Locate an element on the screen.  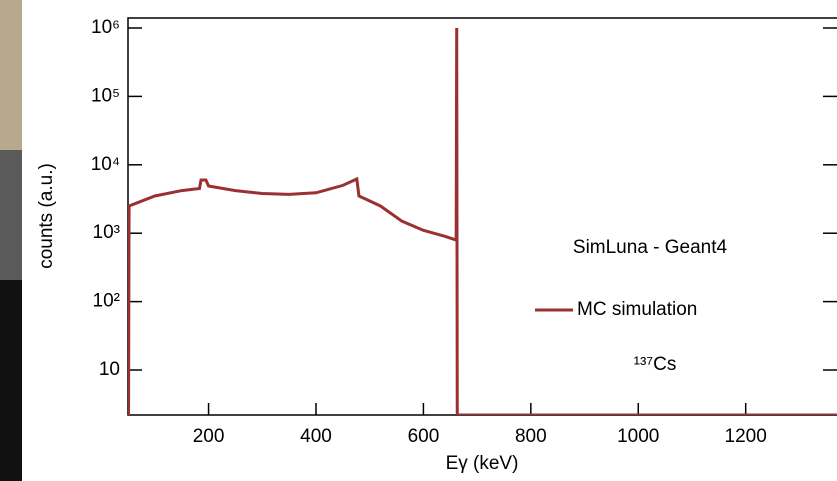
y-axis-label: counts (a.u.) is located at coordinates (46, 216).